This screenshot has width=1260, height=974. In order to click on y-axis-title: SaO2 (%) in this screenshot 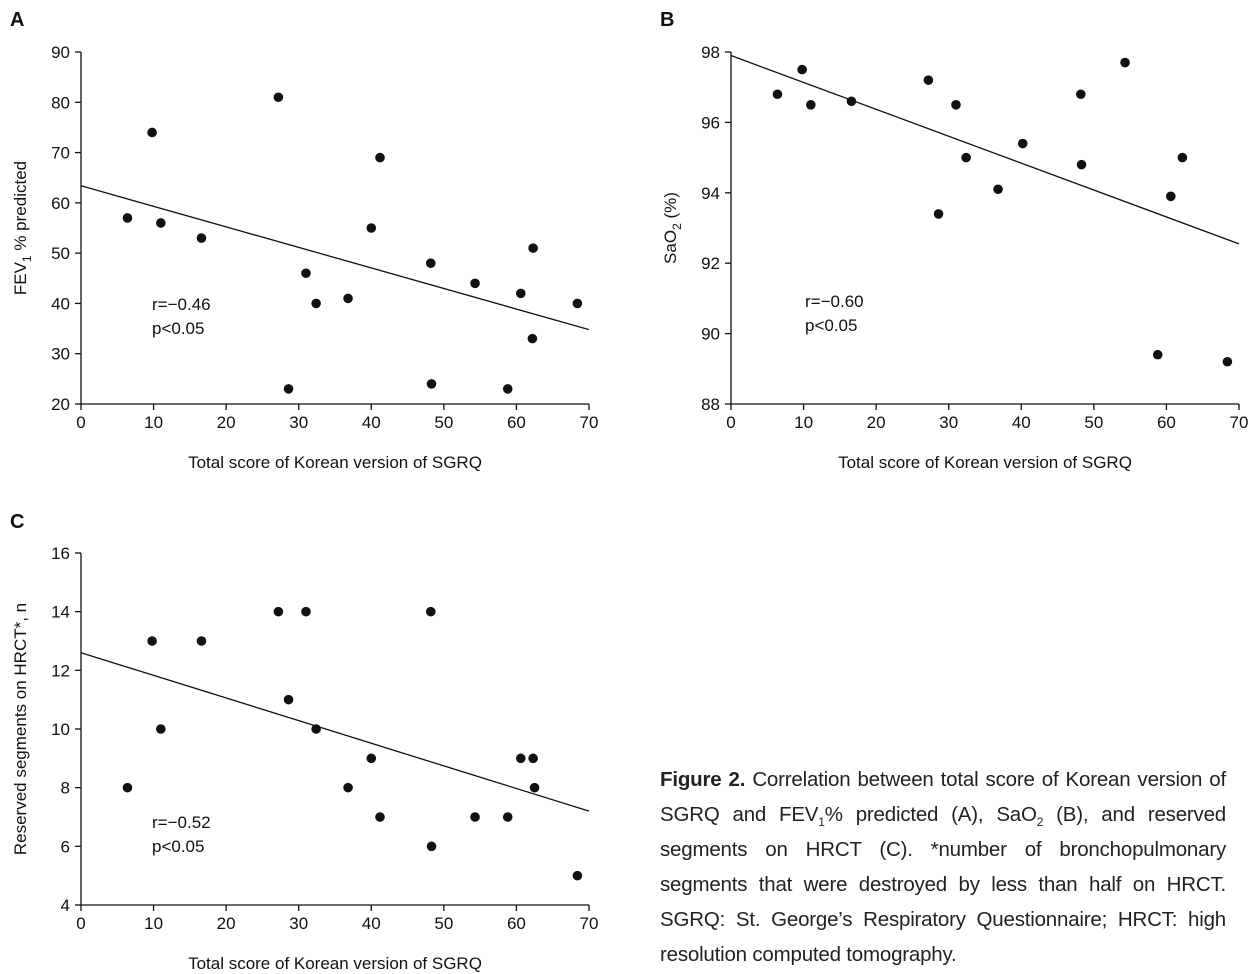, I will do `click(672, 228)`.